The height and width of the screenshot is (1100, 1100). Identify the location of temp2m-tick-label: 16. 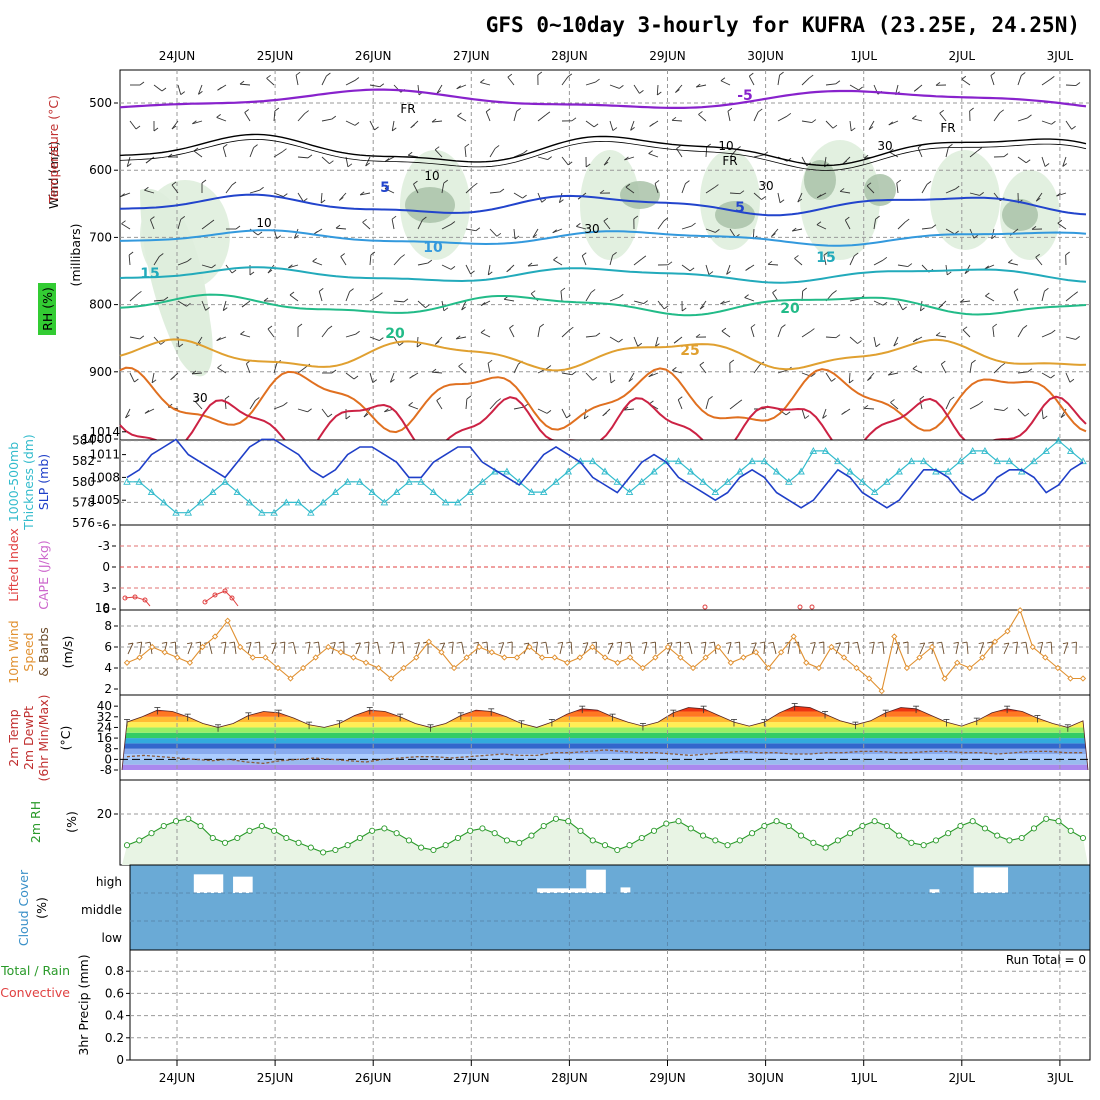
(104, 738).